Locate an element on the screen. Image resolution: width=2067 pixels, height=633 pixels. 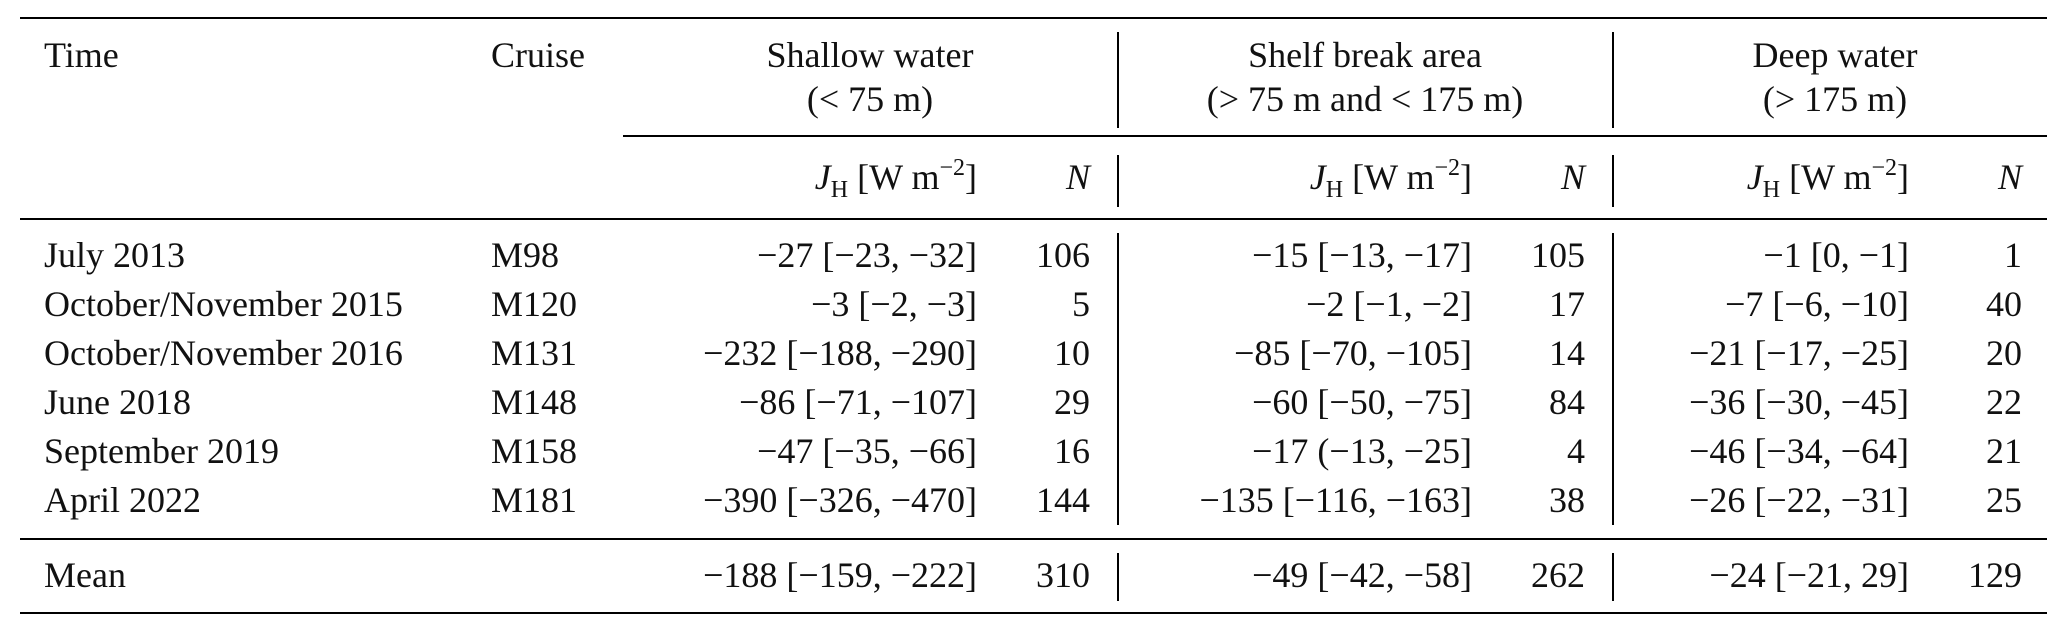
bottom-rule is located at coordinates (1033, 613).